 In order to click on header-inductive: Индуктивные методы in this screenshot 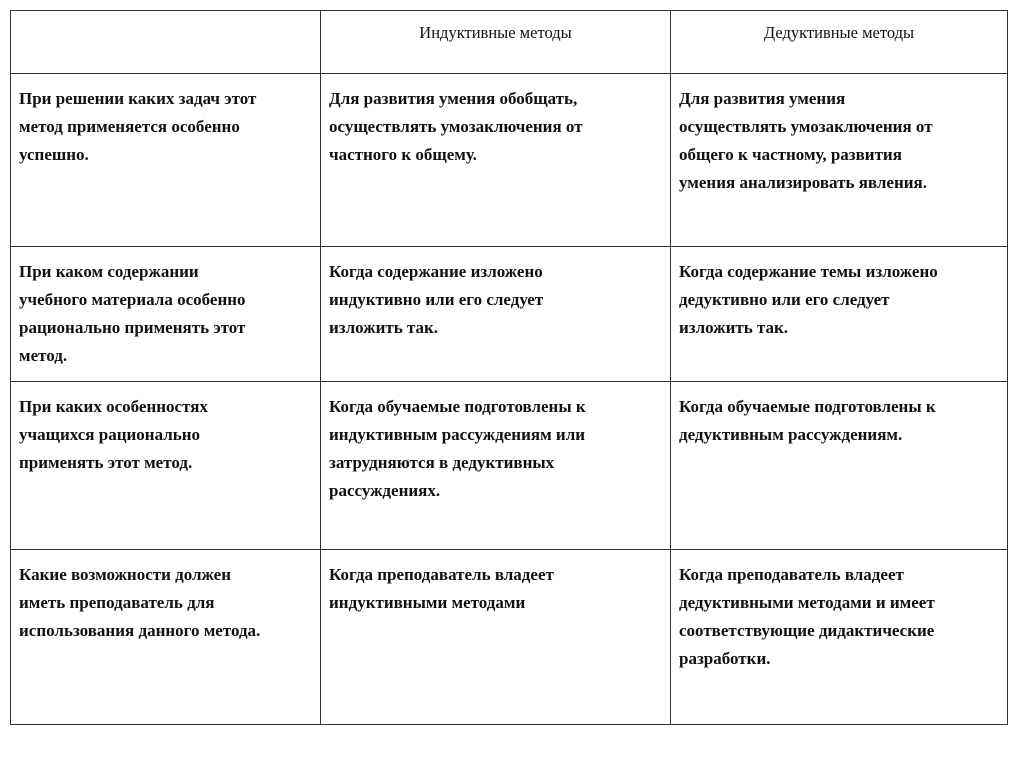, I will do `click(495, 42)`.